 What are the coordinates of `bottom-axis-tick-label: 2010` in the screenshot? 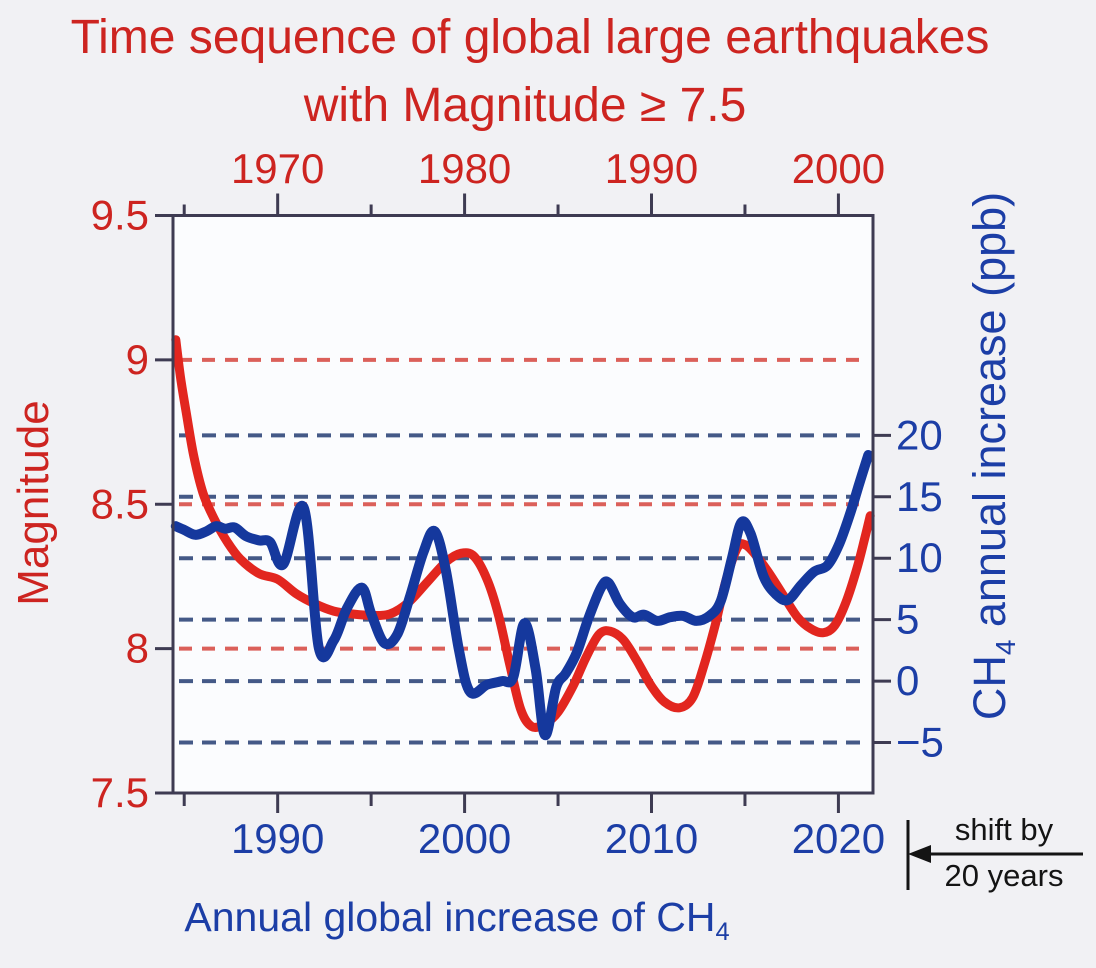 It's located at (651, 838).